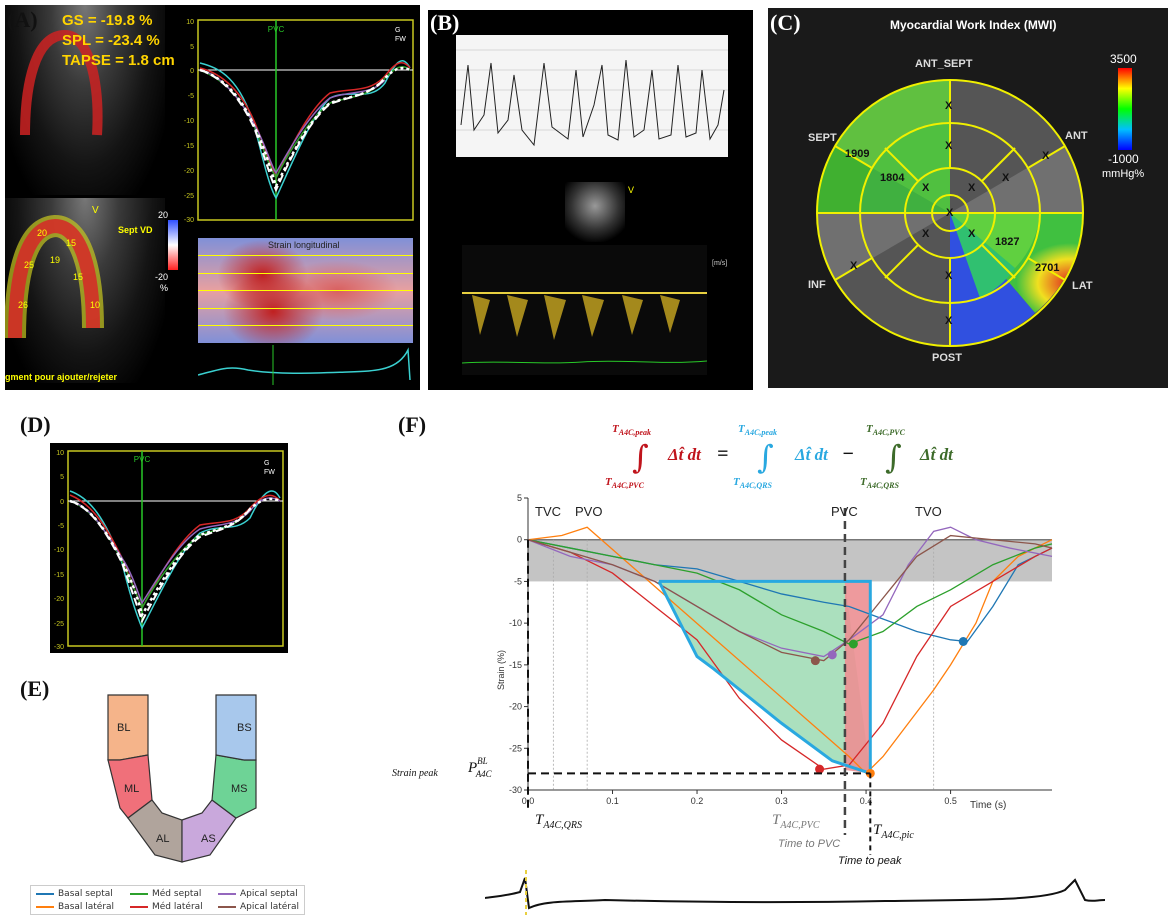 This screenshot has height=915, width=1173. What do you see at coordinates (950, 213) in the screenshot?
I see `bullseye-x-mark-7: X` at bounding box center [950, 213].